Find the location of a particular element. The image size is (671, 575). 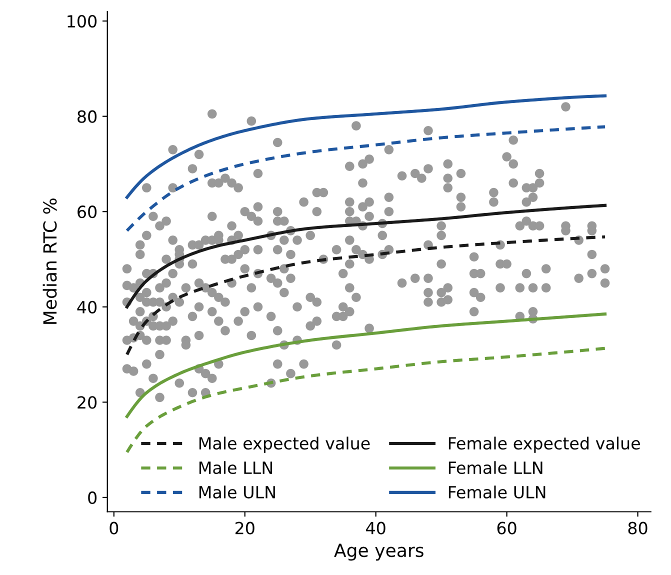

x-tick-label: 20 is located at coordinates (244, 528).